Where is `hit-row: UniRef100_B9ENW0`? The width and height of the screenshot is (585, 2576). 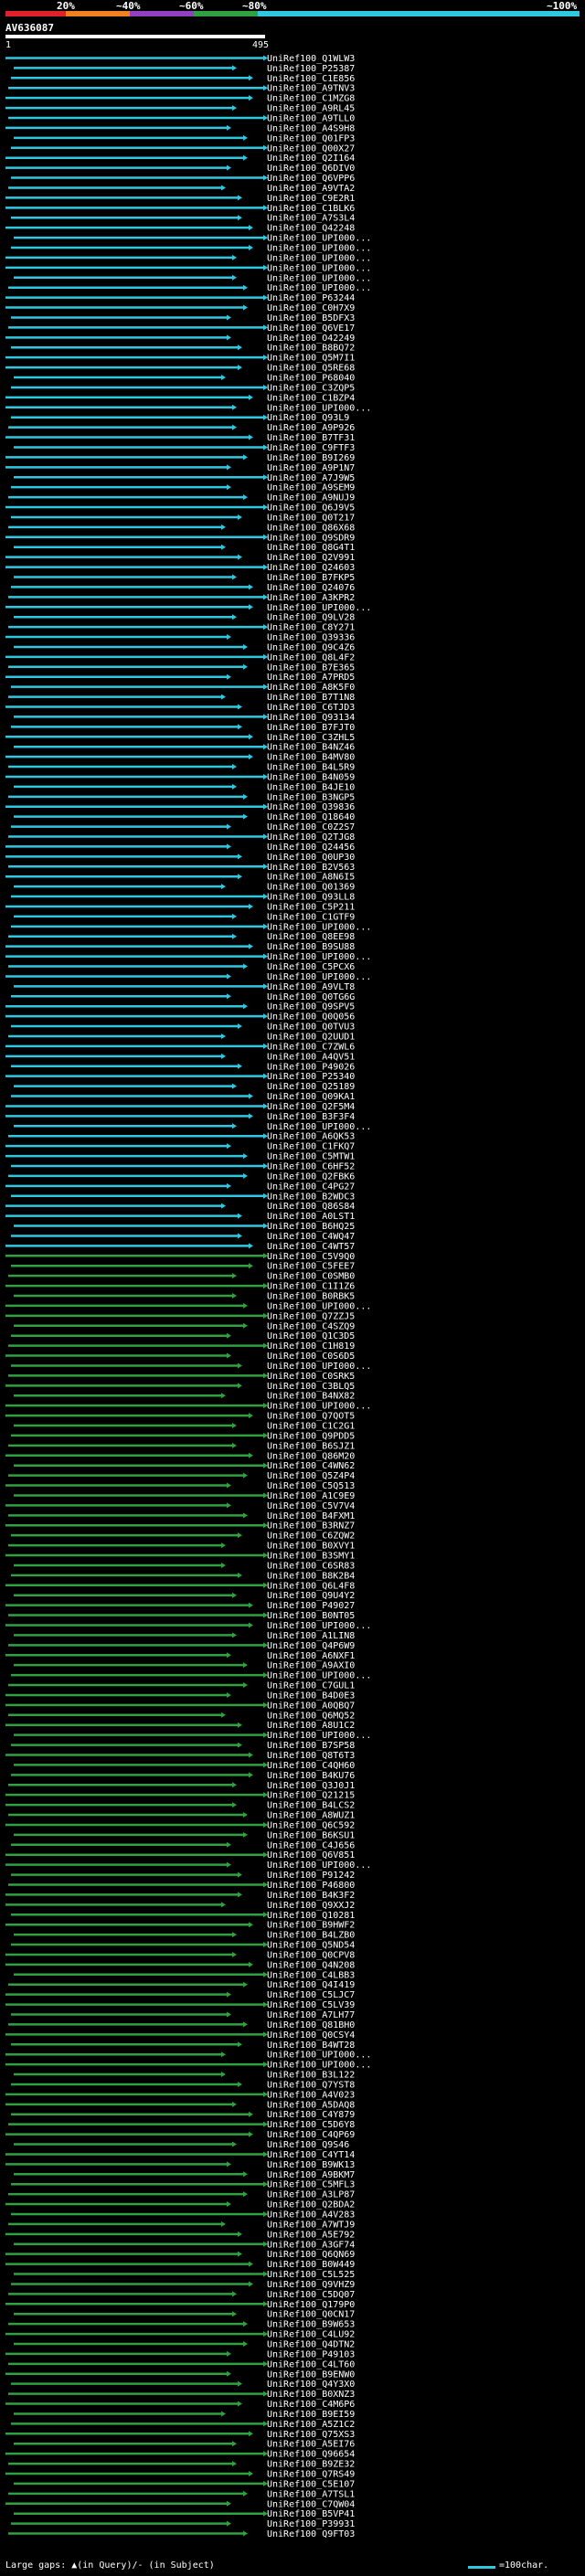 hit-row: UniRef100_B9ENW0 is located at coordinates (180, 2374).